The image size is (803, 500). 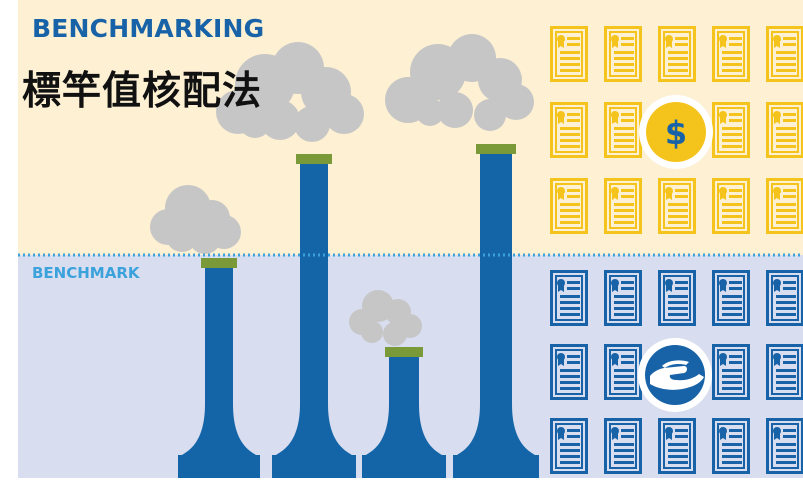 I want to click on chimney-4-cap, so click(x=496, y=149).